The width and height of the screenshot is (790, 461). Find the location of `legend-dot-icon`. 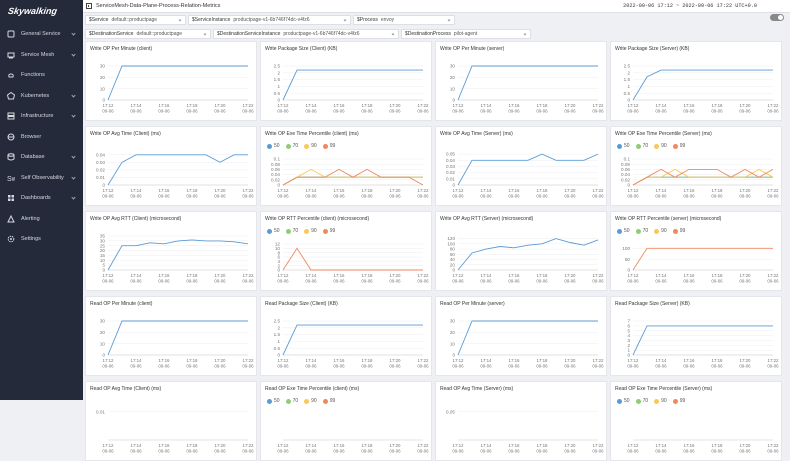

legend-dot-icon is located at coordinates (657, 146).